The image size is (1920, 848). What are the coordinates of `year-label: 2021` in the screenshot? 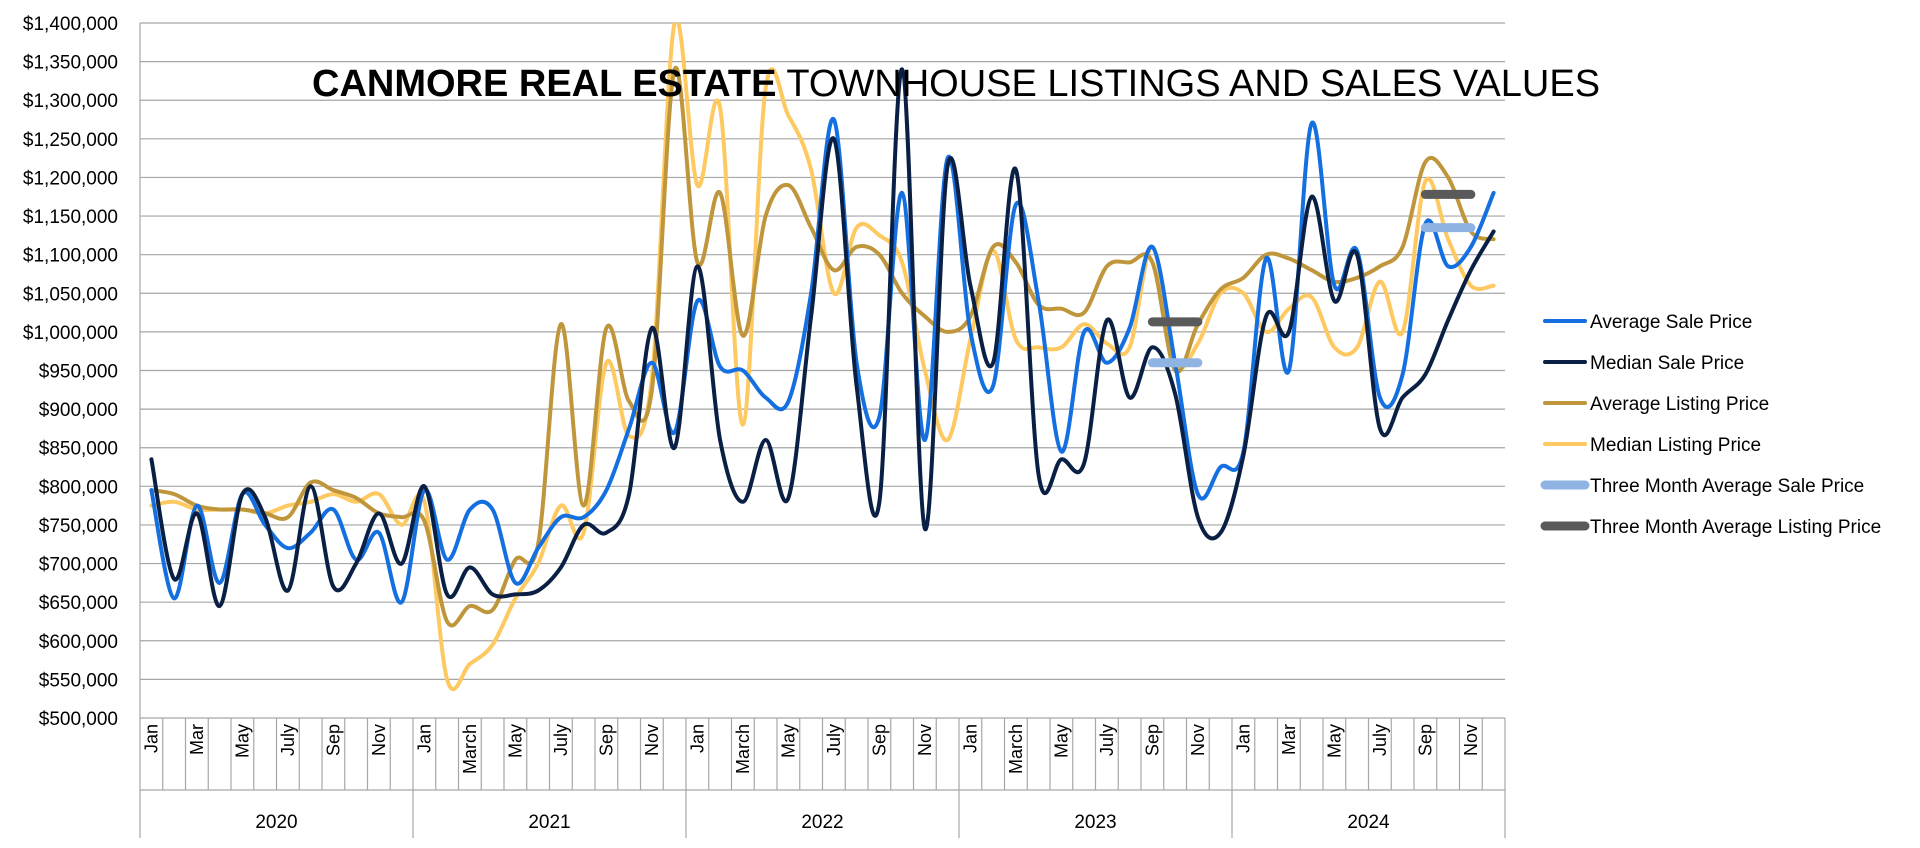 It's located at (549, 822).